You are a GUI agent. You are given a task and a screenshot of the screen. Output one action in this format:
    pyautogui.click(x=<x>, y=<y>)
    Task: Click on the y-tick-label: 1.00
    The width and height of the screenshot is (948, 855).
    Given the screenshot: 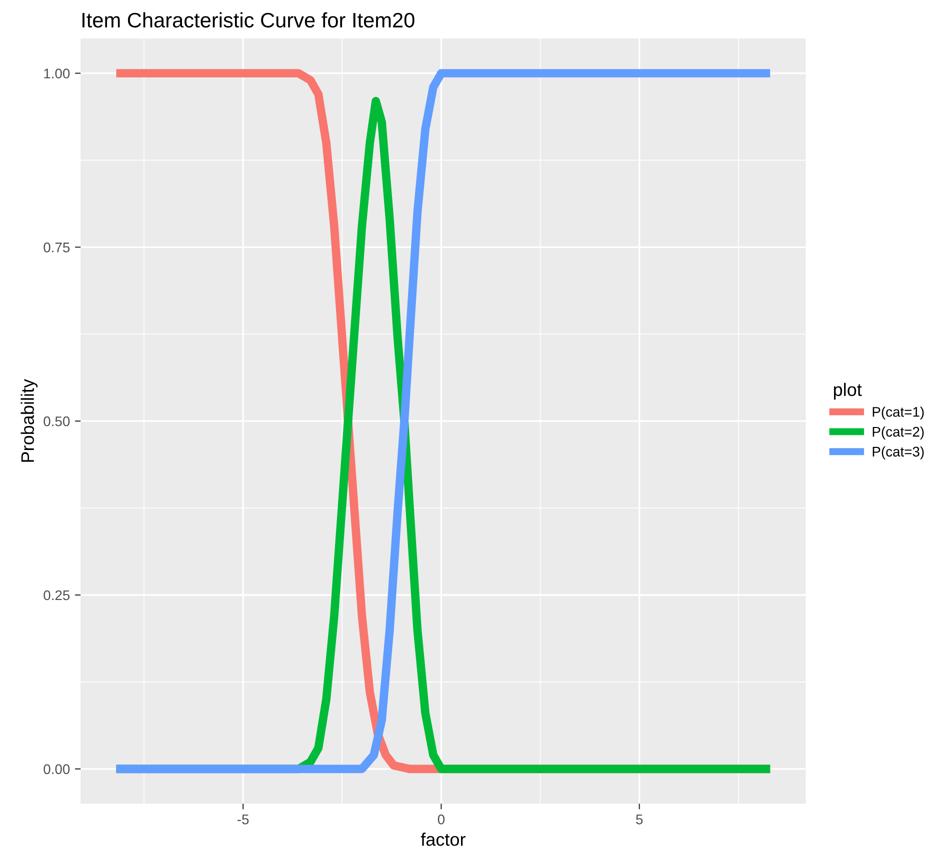 What is the action you would take?
    pyautogui.click(x=57, y=73)
    